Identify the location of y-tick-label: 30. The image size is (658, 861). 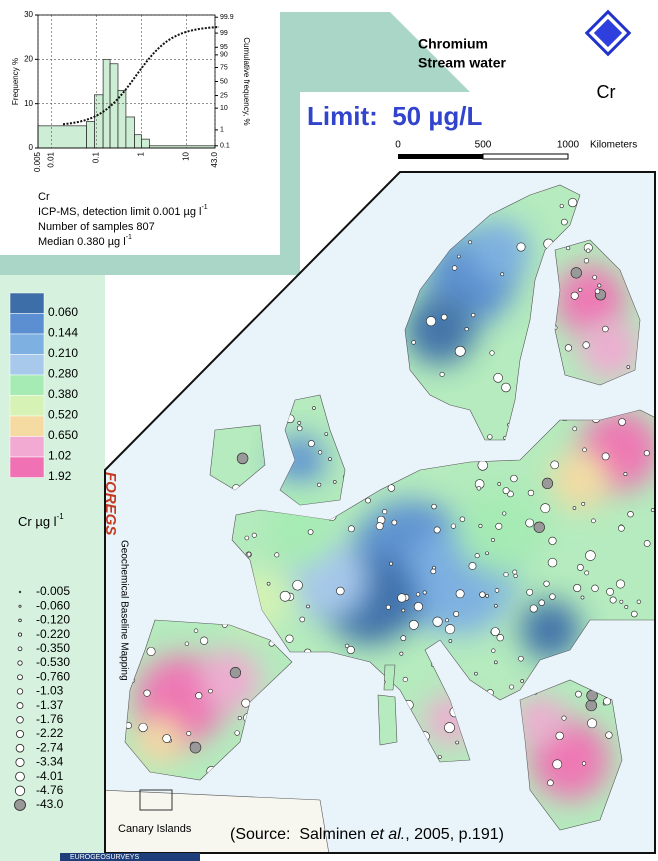
(28, 14).